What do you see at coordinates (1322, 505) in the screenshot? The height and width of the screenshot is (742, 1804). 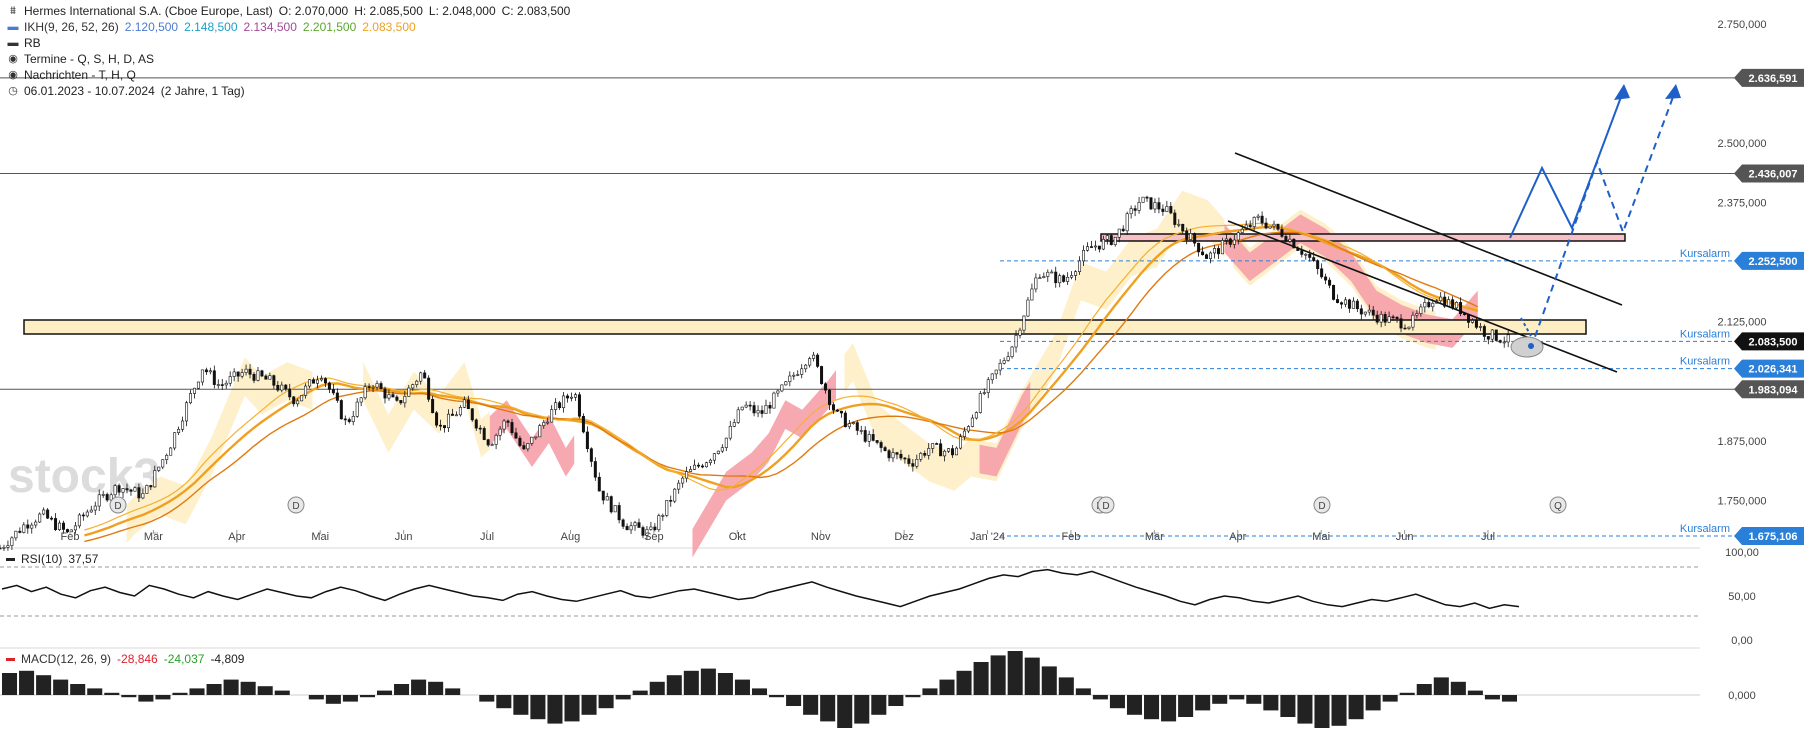 I see `event-marker: D` at bounding box center [1322, 505].